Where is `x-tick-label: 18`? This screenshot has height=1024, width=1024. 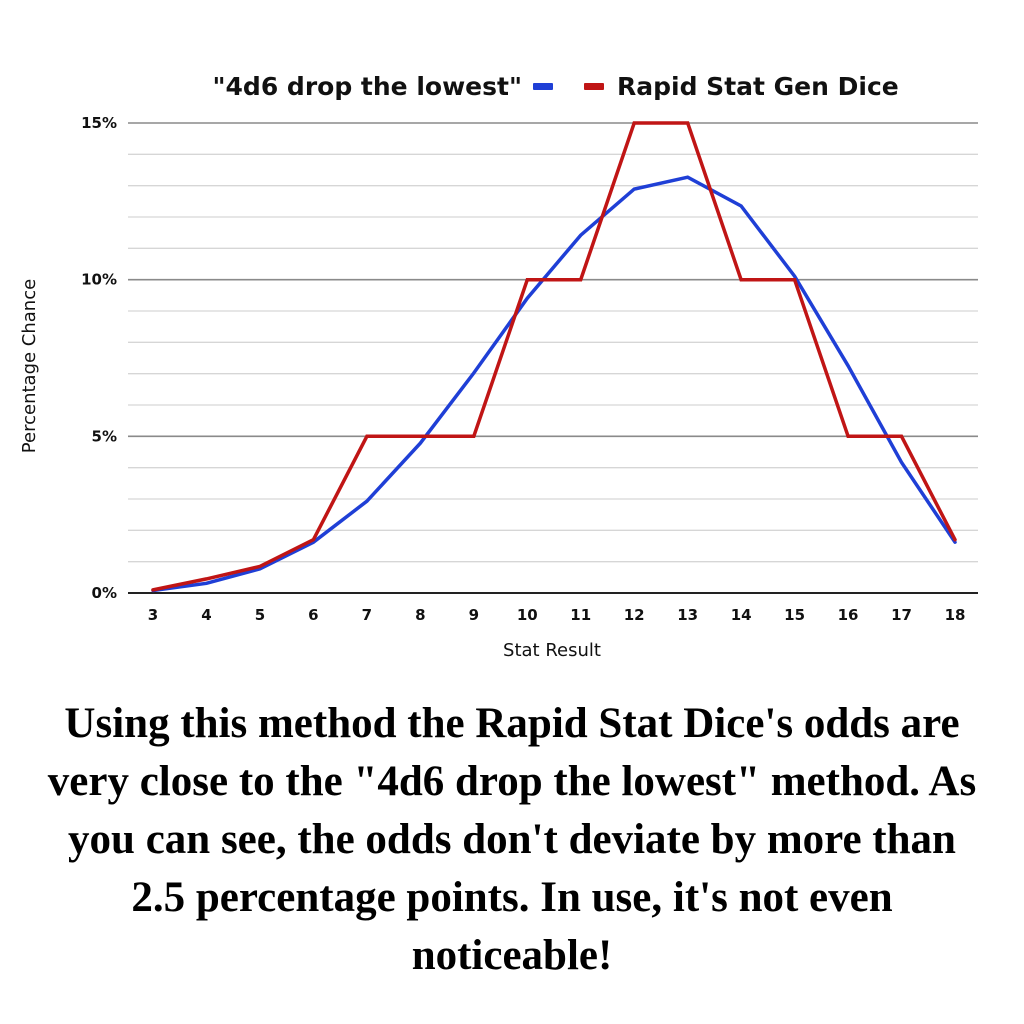
x-tick-label: 18 is located at coordinates (955, 615).